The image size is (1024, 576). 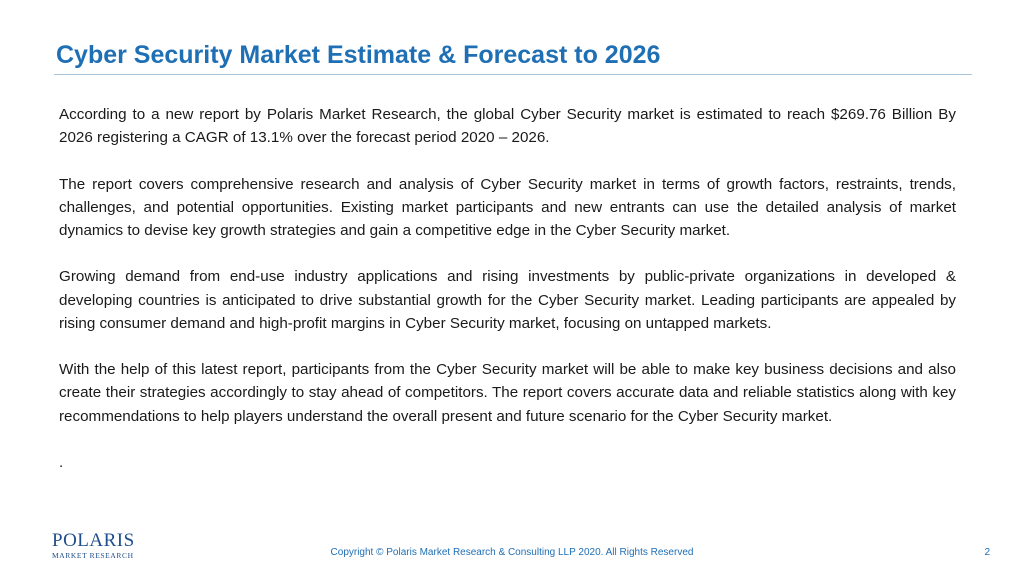 What do you see at coordinates (93, 555) in the screenshot?
I see `logo-subtitle: MARKET RESEARCH` at bounding box center [93, 555].